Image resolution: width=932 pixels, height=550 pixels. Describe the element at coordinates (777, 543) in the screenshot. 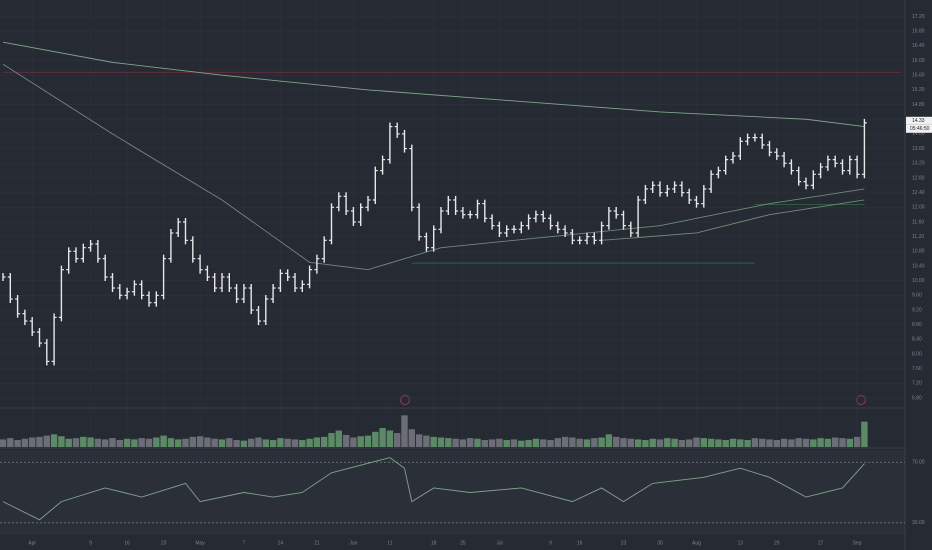

I see `x-tick-label: 20` at that location.